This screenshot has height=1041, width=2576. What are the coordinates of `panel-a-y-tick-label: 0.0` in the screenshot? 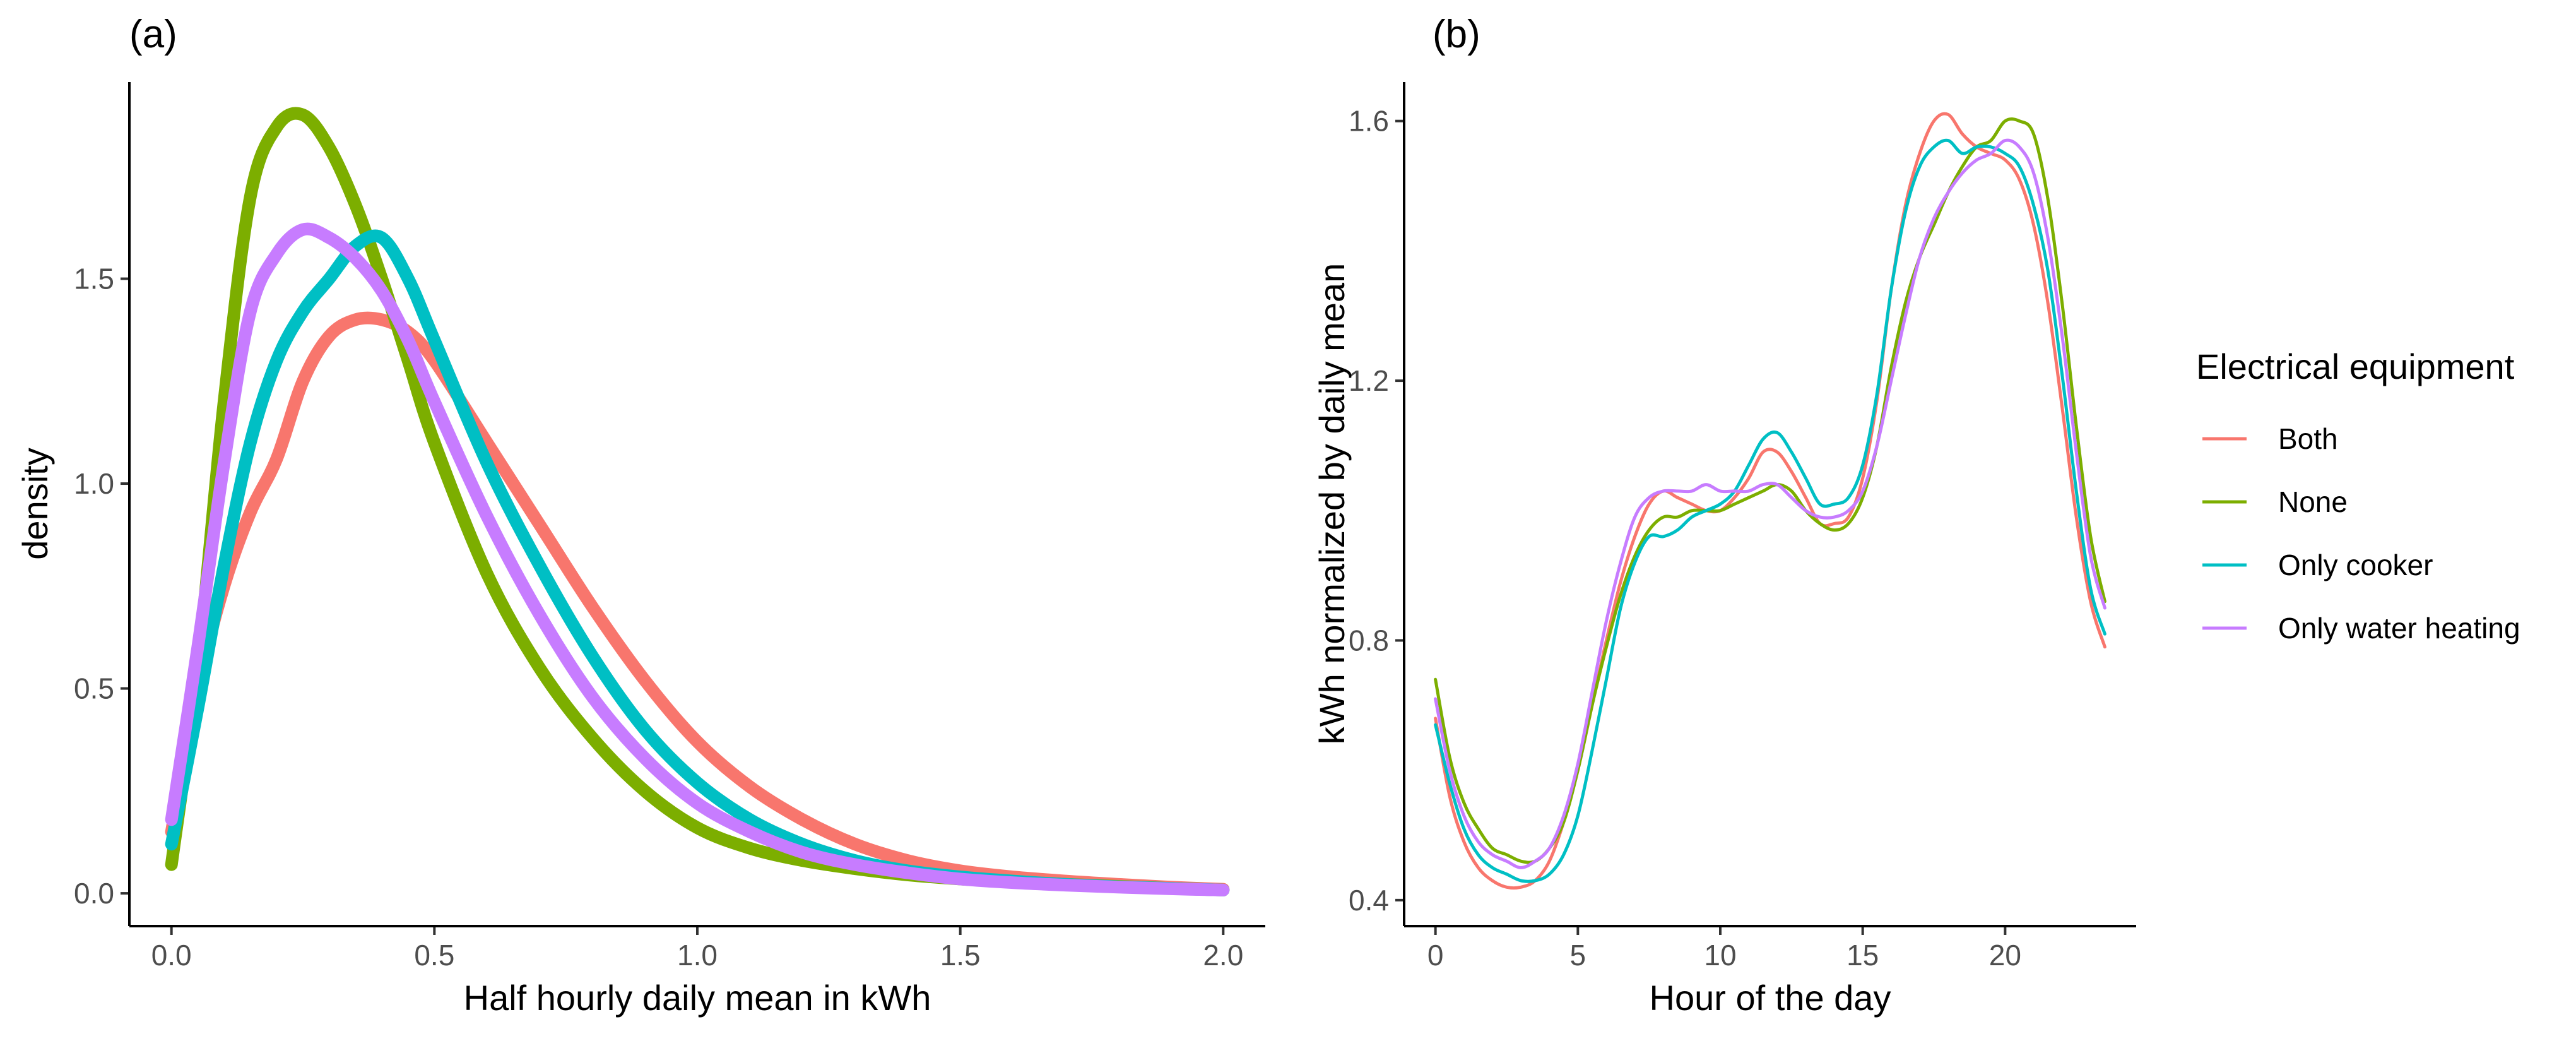 It's located at (94, 893).